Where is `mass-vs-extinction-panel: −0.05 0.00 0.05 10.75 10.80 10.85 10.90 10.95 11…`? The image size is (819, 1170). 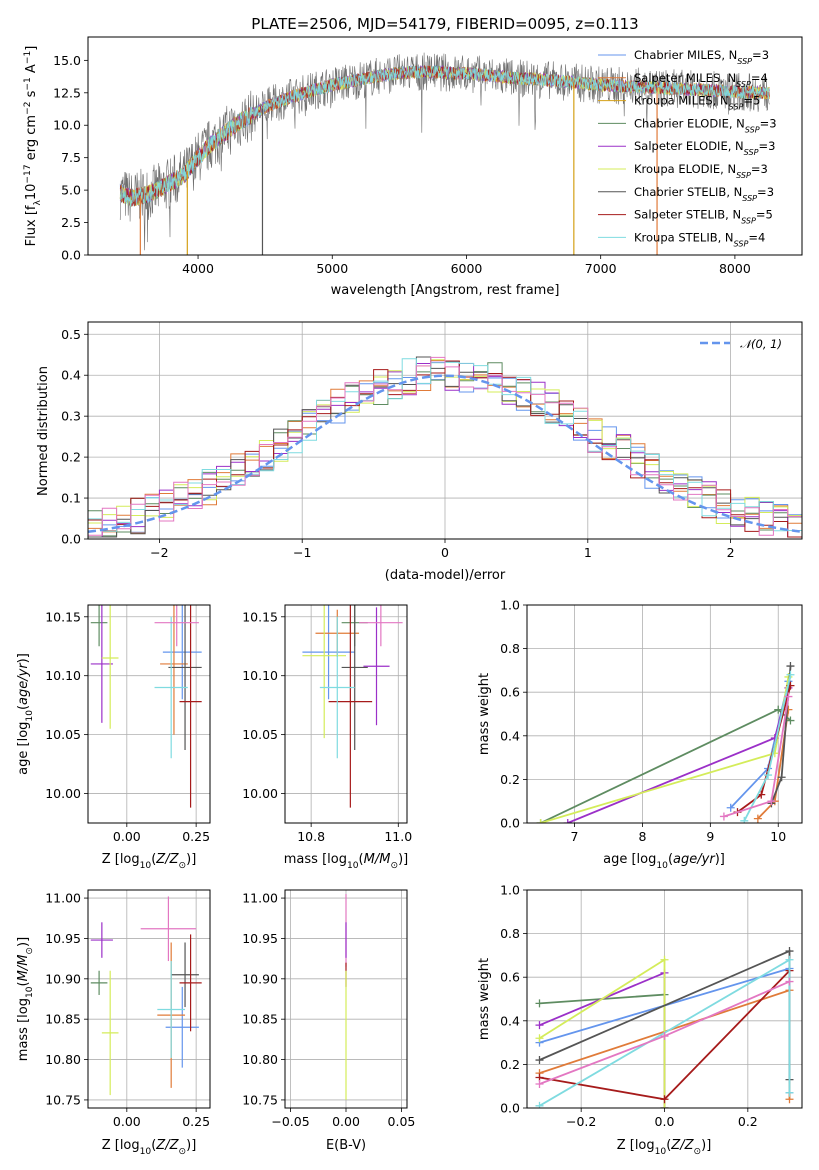 mass-vs-extinction-panel: −0.05 0.00 0.05 10.75 10.80 10.85 10.90 10.95 11… is located at coordinates (329, 1021).